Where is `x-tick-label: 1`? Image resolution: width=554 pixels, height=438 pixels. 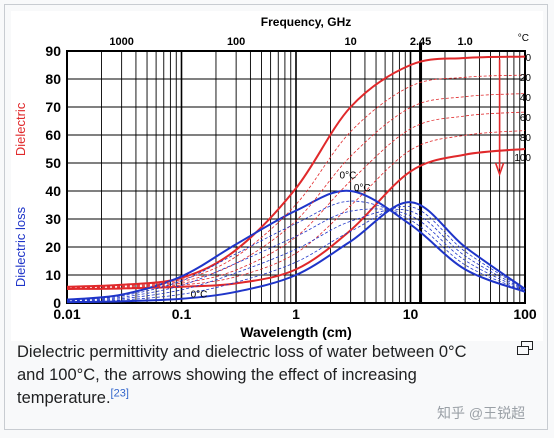
x-tick-label: 1 is located at coordinates (296, 314).